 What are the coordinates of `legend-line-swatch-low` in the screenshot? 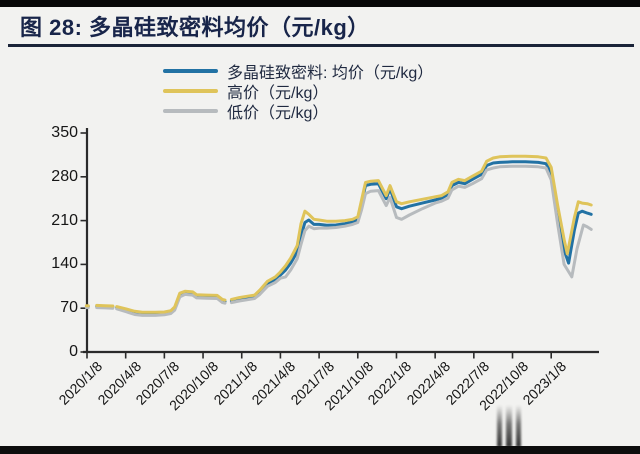 It's located at (190, 111).